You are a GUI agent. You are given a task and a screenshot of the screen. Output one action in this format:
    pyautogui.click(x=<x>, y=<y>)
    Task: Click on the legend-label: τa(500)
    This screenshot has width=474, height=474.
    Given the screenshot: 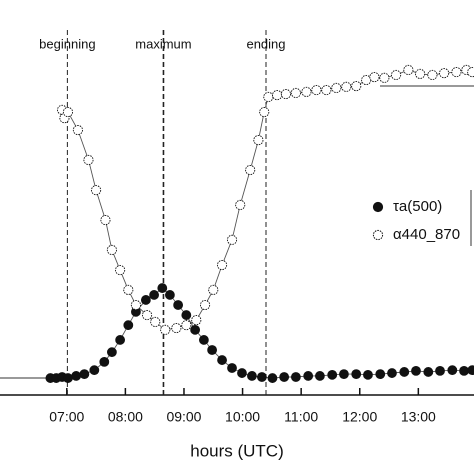 What is the action you would take?
    pyautogui.click(x=417, y=206)
    